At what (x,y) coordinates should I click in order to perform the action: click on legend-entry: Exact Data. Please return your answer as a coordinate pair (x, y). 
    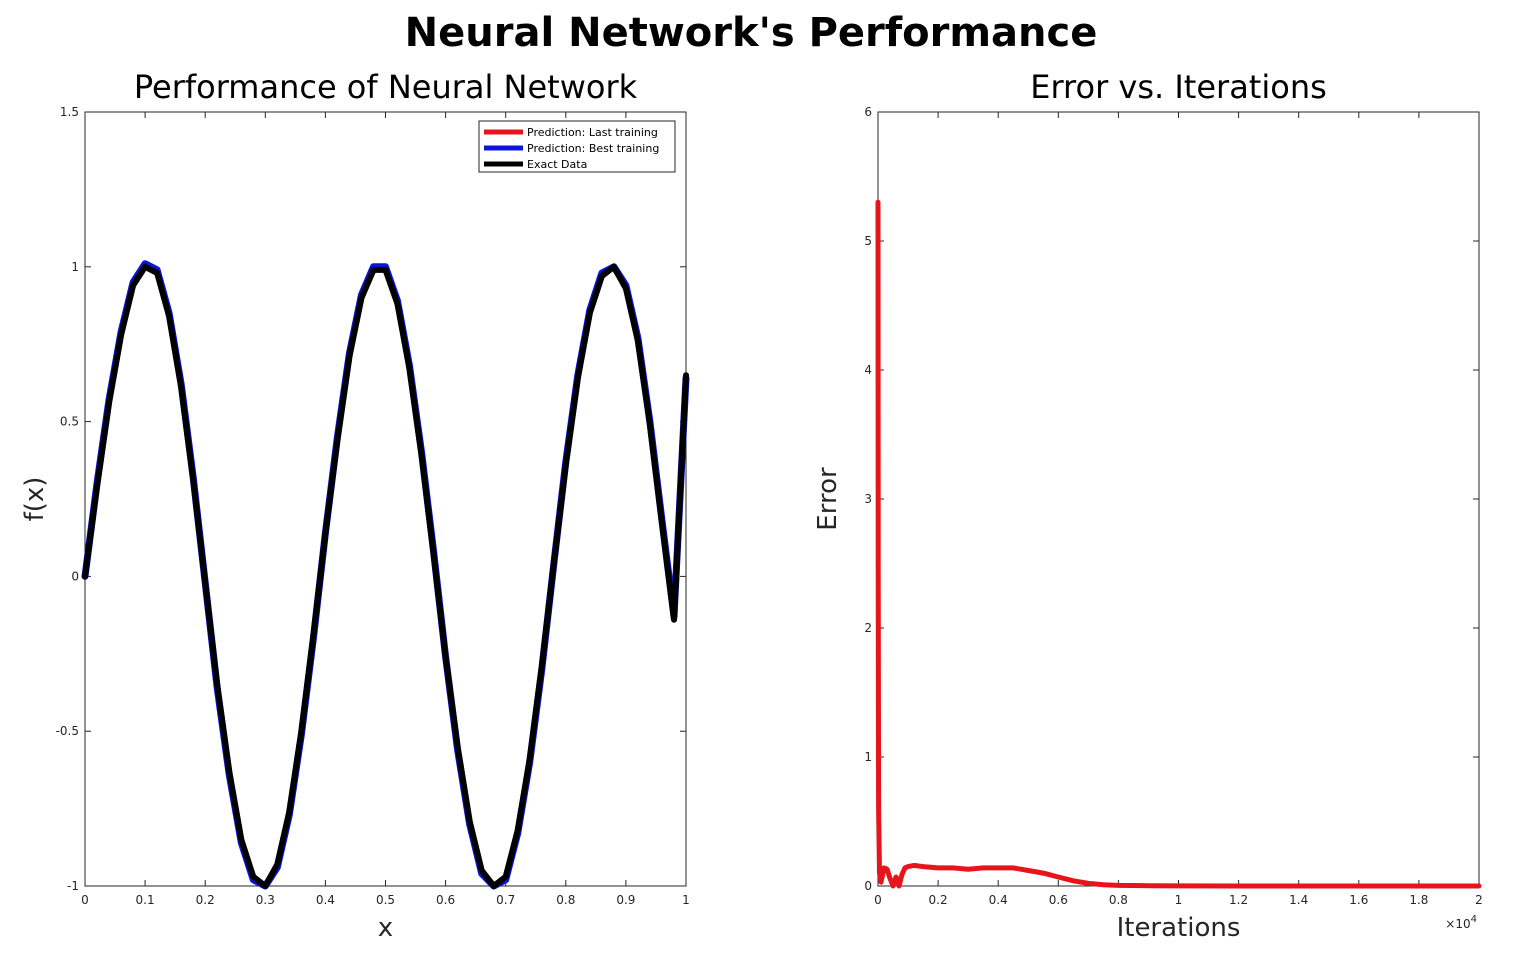
    Looking at the image, I should click on (557, 164).